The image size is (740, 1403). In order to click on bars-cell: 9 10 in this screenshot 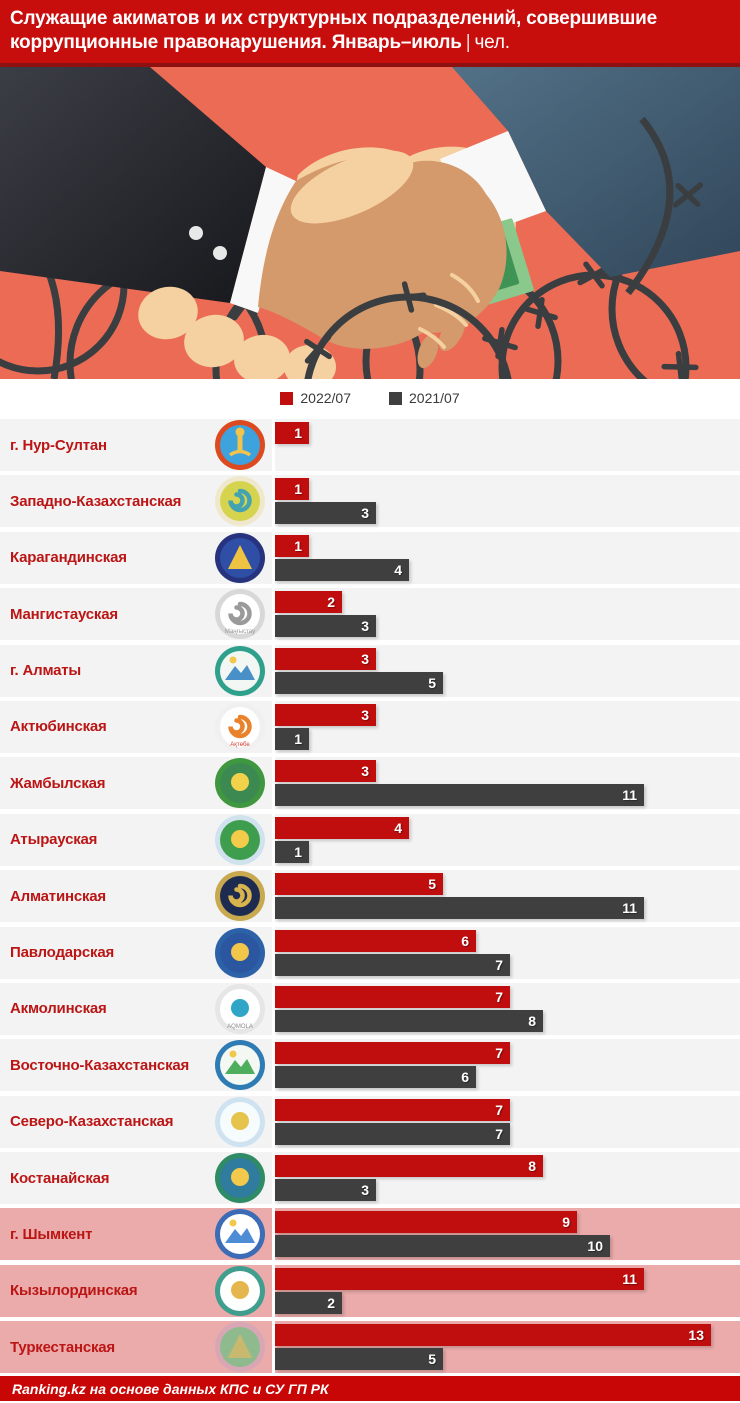, I will do `click(507, 1234)`.